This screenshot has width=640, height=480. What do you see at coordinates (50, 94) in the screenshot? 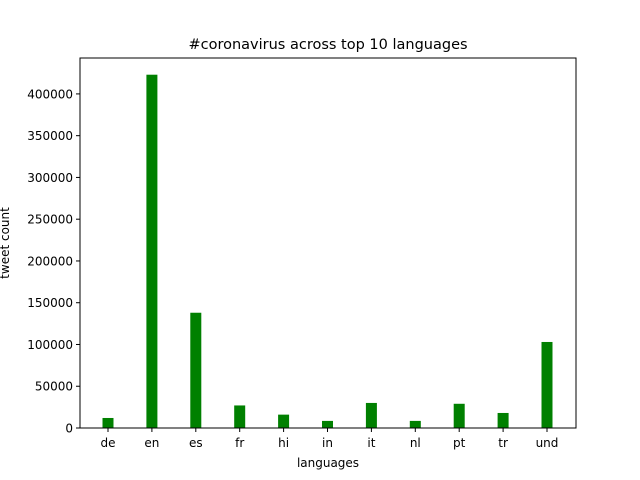
I see `y-tick-label: 400000` at bounding box center [50, 94].